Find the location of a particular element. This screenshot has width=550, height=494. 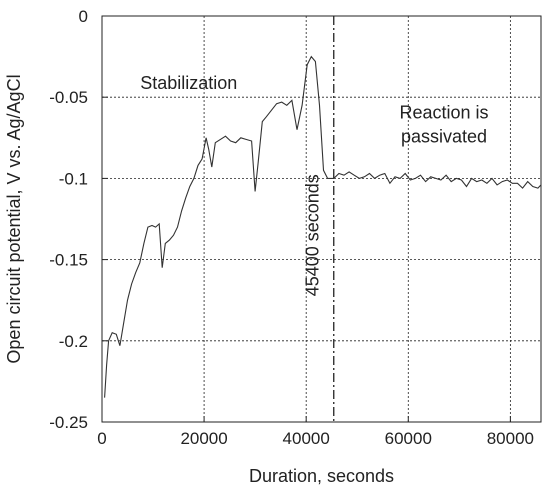

x-tick-label: 0 is located at coordinates (101, 438).